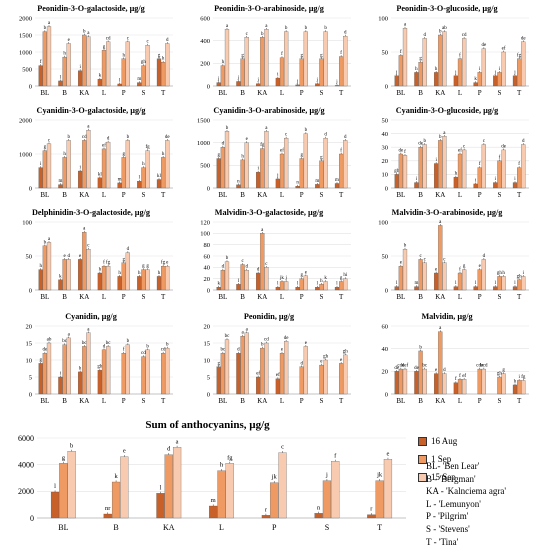 The image size is (540, 550). What do you see at coordinates (440, 297) in the screenshot?
I see `chart-malvidin-3-o-arabinoside-ug-g-category-label: KA` at bounding box center [440, 297].